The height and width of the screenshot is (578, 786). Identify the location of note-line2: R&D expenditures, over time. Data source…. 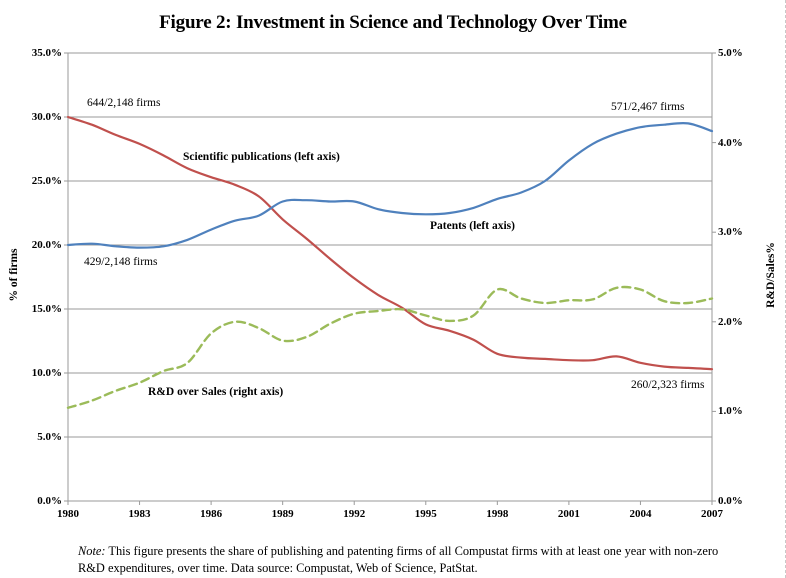
(278, 567).